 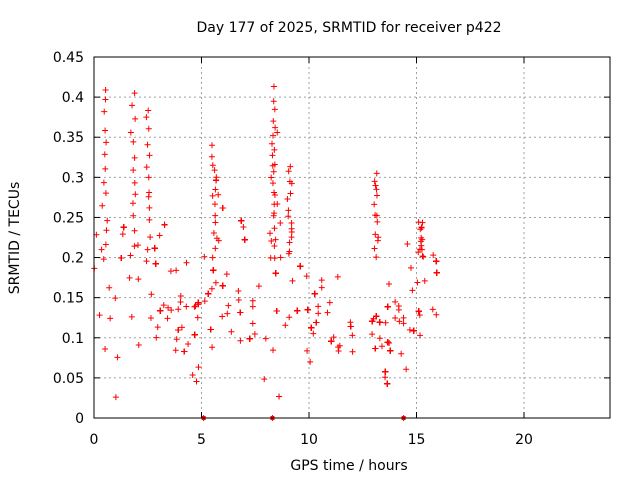 I want to click on y-tick-label: 0.4, so click(x=73, y=98).